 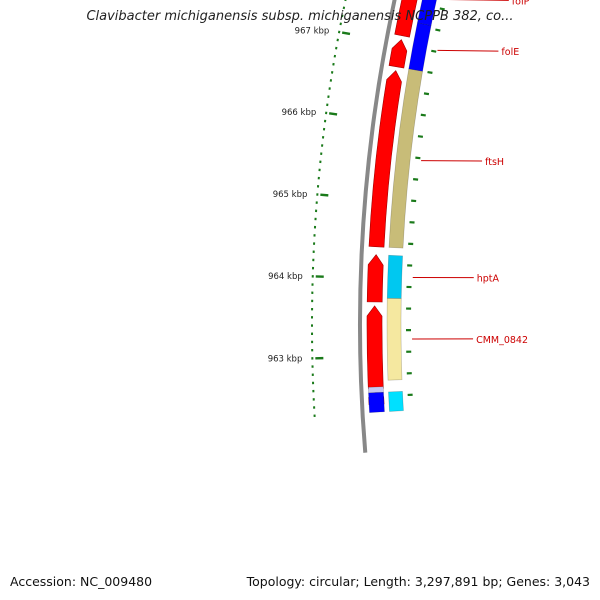 I want to click on gene-label: folP, so click(x=521, y=3).